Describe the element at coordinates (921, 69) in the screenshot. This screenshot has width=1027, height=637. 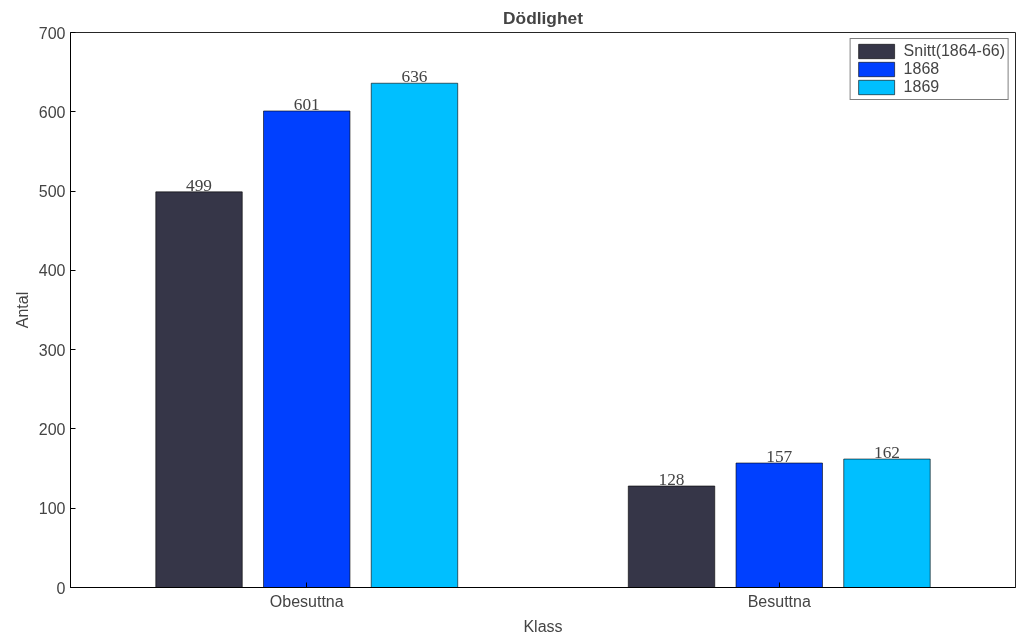
I see `legend-label: 1868` at that location.